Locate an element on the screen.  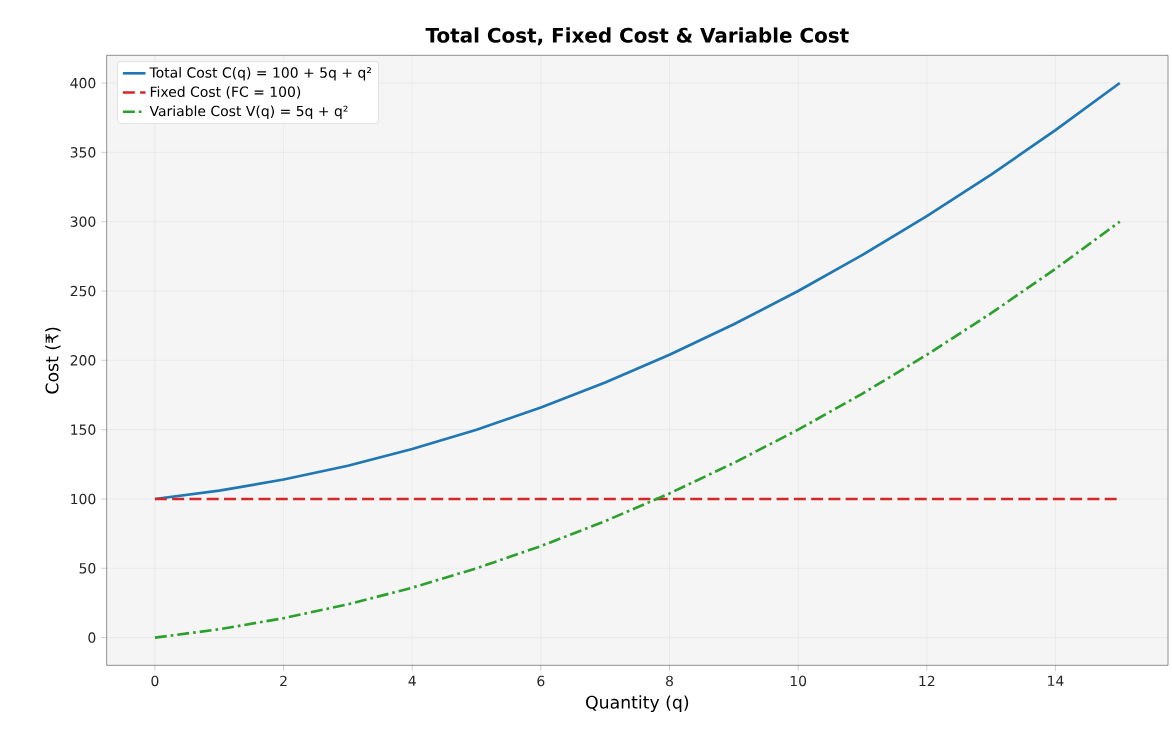
x-tick-label: 8 is located at coordinates (669, 681).